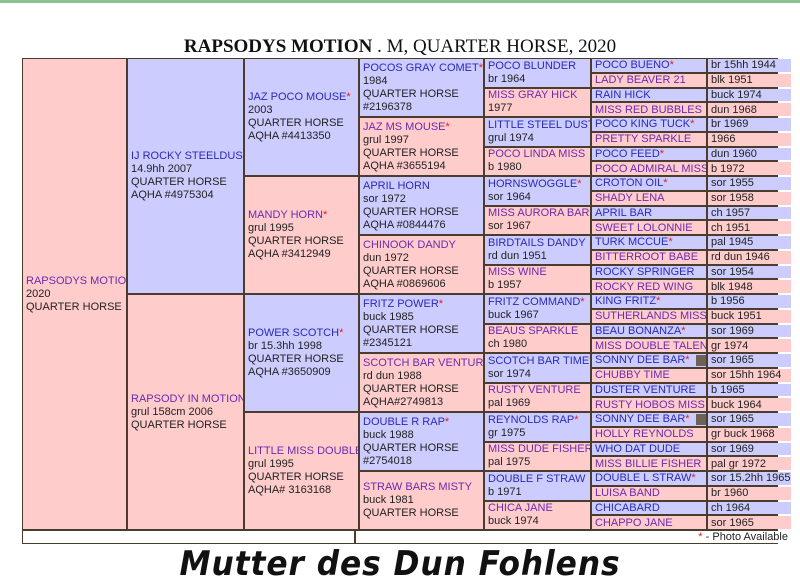  I want to click on horse-name-link: LITTLE STEEL DUST, so click(539, 124).